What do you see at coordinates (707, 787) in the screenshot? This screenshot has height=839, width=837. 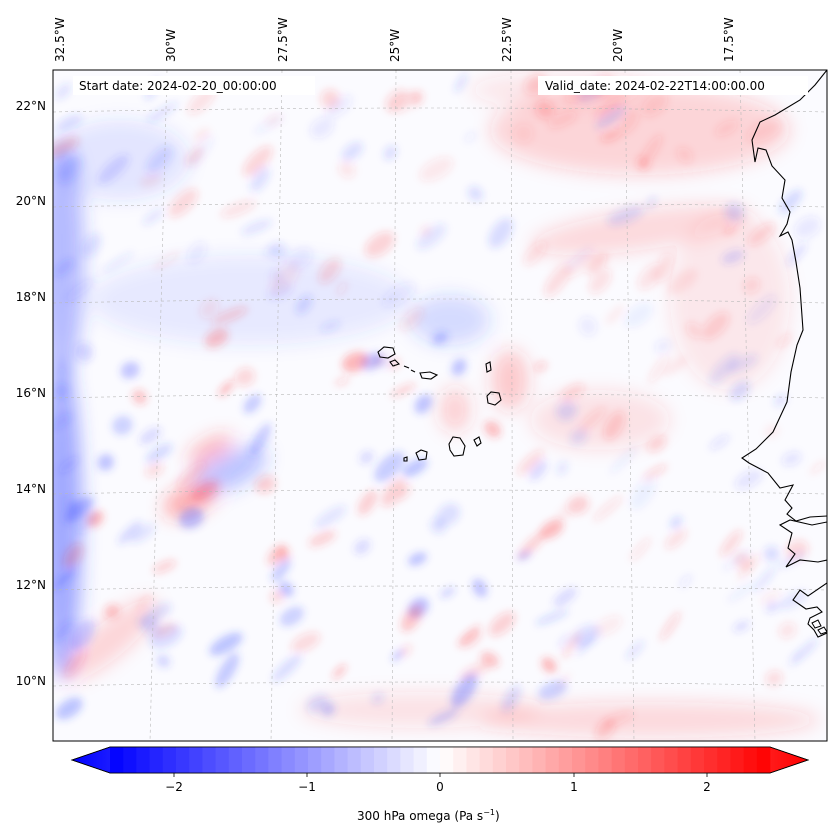 I see `colorbar-tick-2: 2` at bounding box center [707, 787].